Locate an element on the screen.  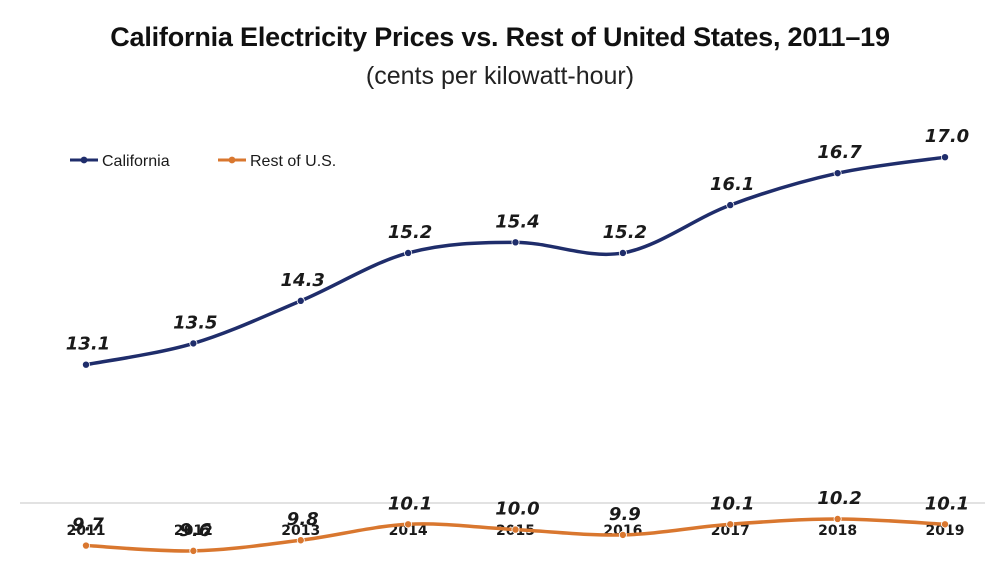
data-label: 16.7 is located at coordinates (839, 152).